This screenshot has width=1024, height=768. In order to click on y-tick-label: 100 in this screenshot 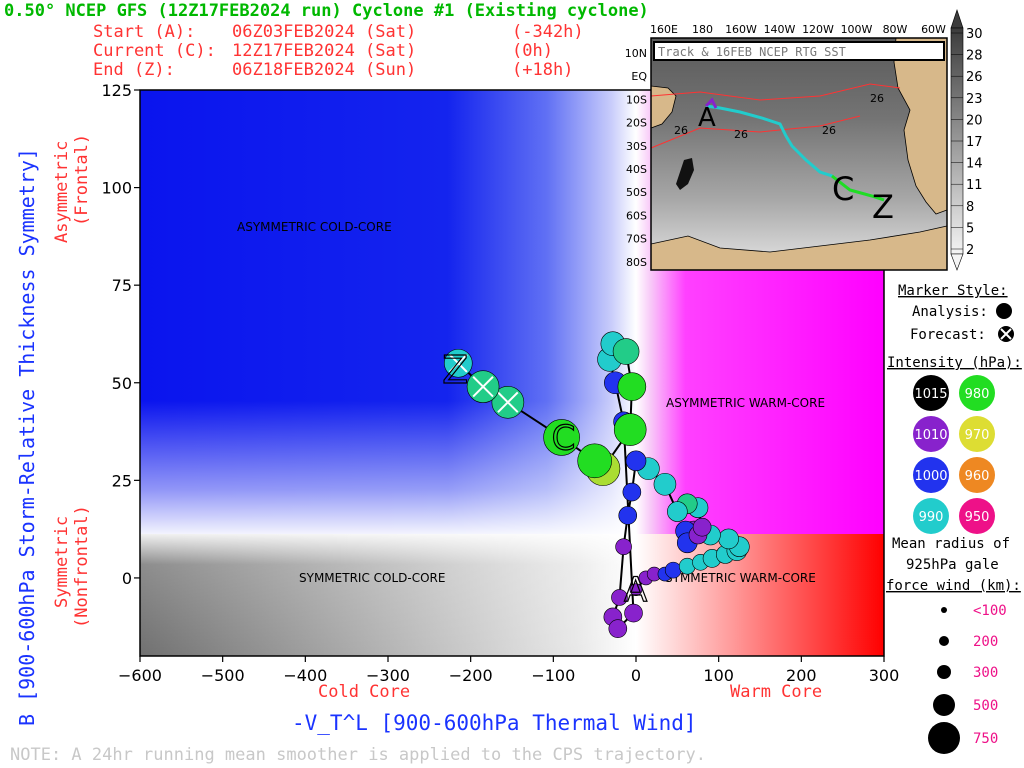, I will do `click(116, 188)`.